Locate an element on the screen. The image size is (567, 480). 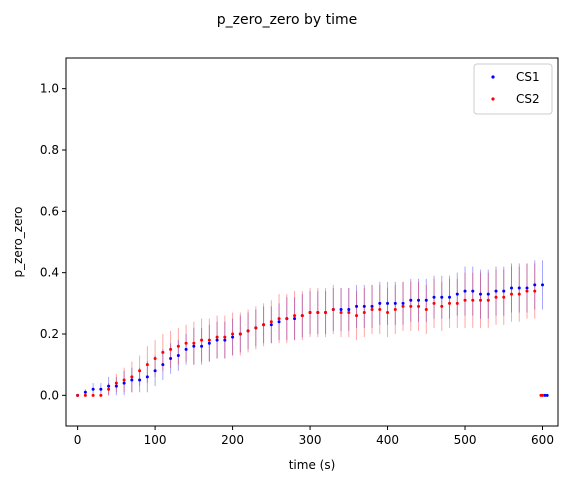
legend: CS1 CS2 is located at coordinates (513, 89).